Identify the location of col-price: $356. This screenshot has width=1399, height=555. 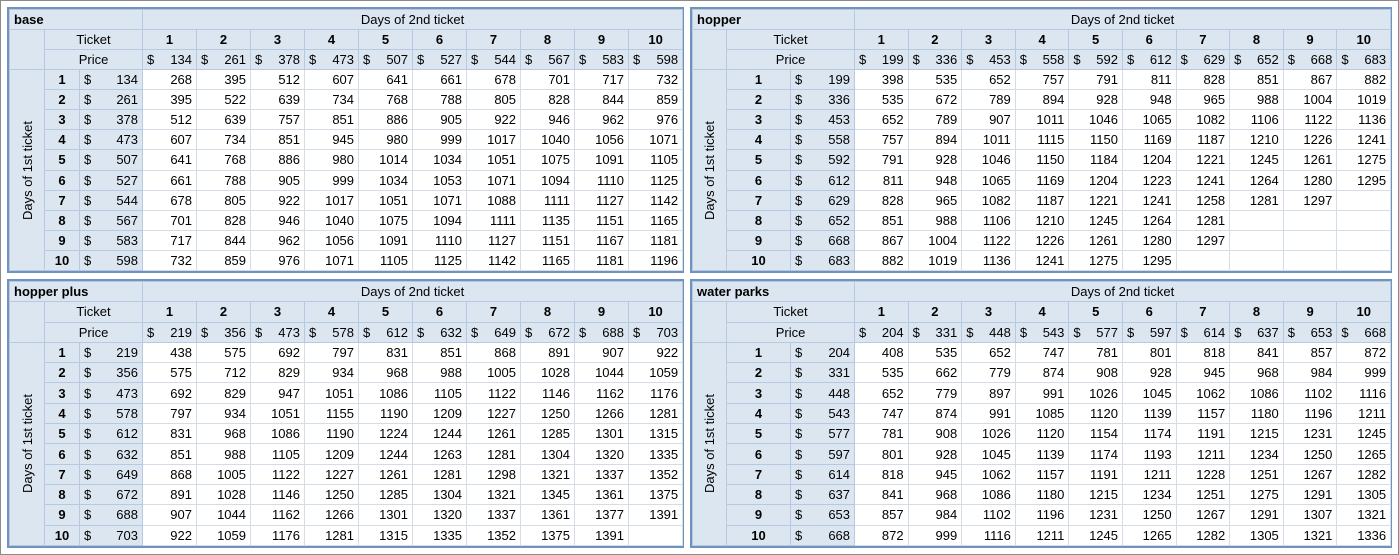
(223, 332).